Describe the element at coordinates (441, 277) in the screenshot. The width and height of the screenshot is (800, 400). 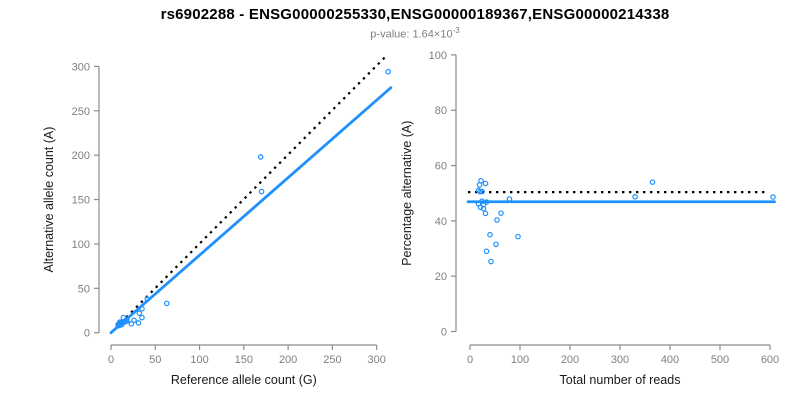
I see `y-tick-label: 20` at that location.